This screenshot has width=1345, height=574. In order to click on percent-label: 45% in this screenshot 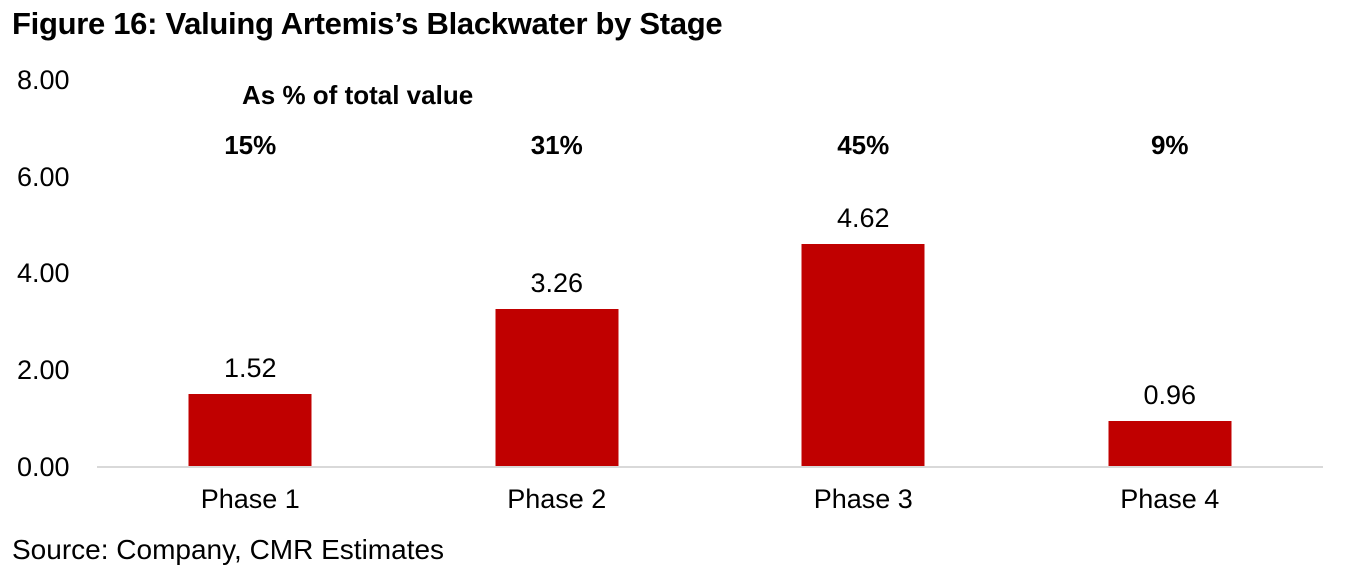, I will do `click(863, 145)`.